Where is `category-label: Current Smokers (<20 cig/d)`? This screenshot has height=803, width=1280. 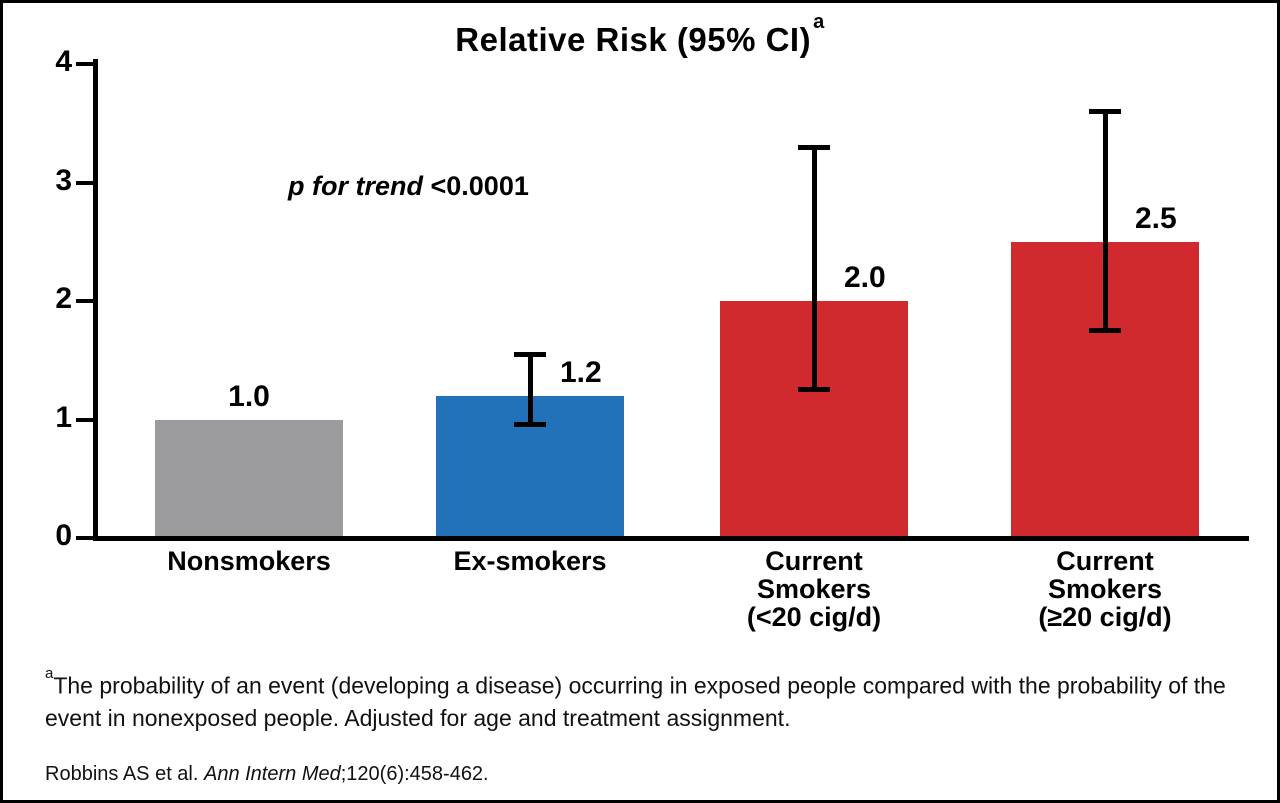
category-label: Current Smokers (<20 cig/d) is located at coordinates (814, 589).